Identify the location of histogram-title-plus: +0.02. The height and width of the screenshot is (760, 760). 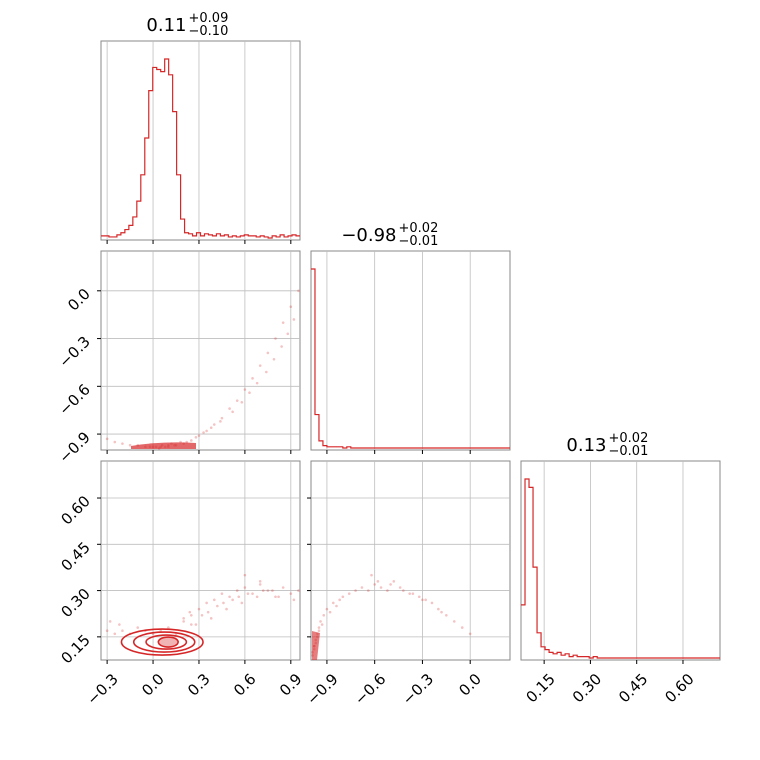
(419, 228).